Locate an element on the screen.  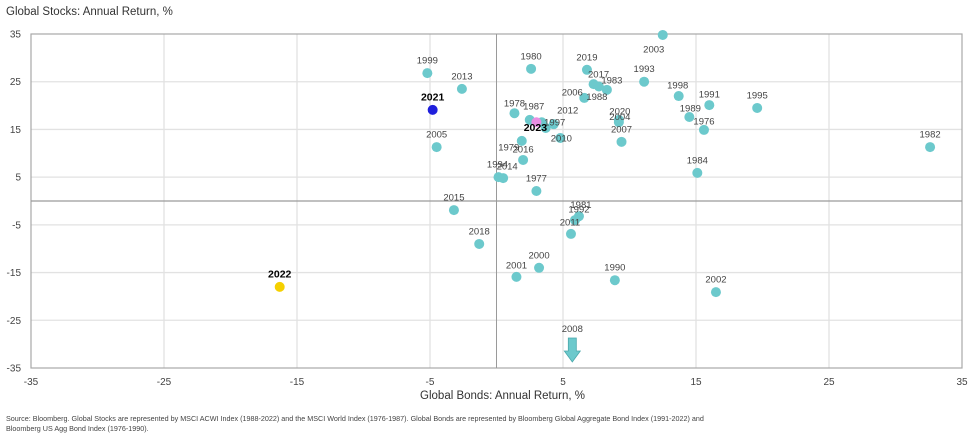
y-tick-label: 35 is located at coordinates (16, 35).